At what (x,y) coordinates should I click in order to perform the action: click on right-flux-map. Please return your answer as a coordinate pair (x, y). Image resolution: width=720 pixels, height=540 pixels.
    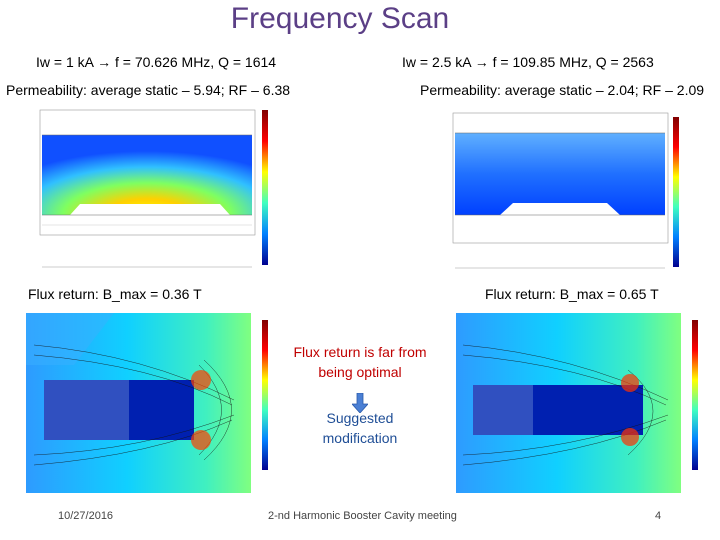
    Looking at the image, I should click on (577, 403).